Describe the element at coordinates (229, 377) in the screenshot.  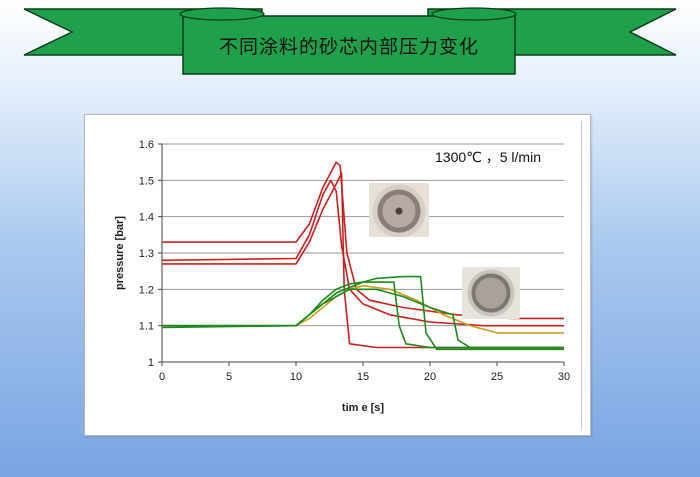
I see `x-tick-label: 5` at that location.